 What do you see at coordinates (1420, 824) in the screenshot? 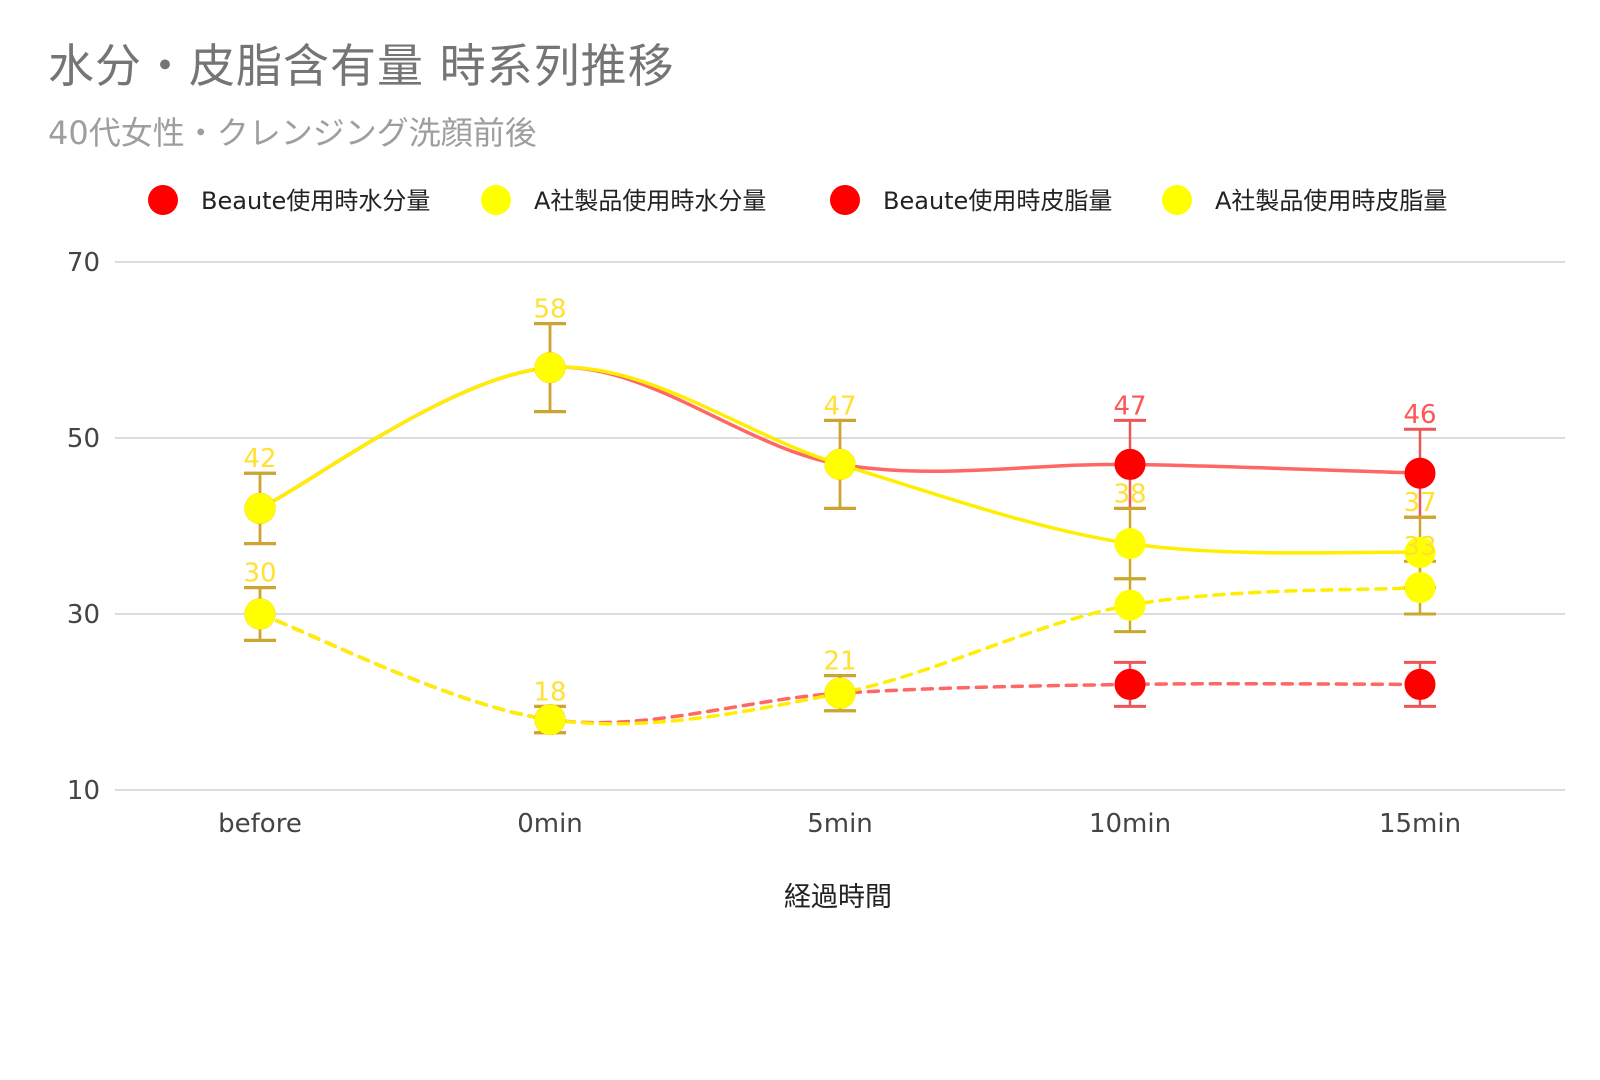
I see `x-tick-label: 15min` at bounding box center [1420, 824].